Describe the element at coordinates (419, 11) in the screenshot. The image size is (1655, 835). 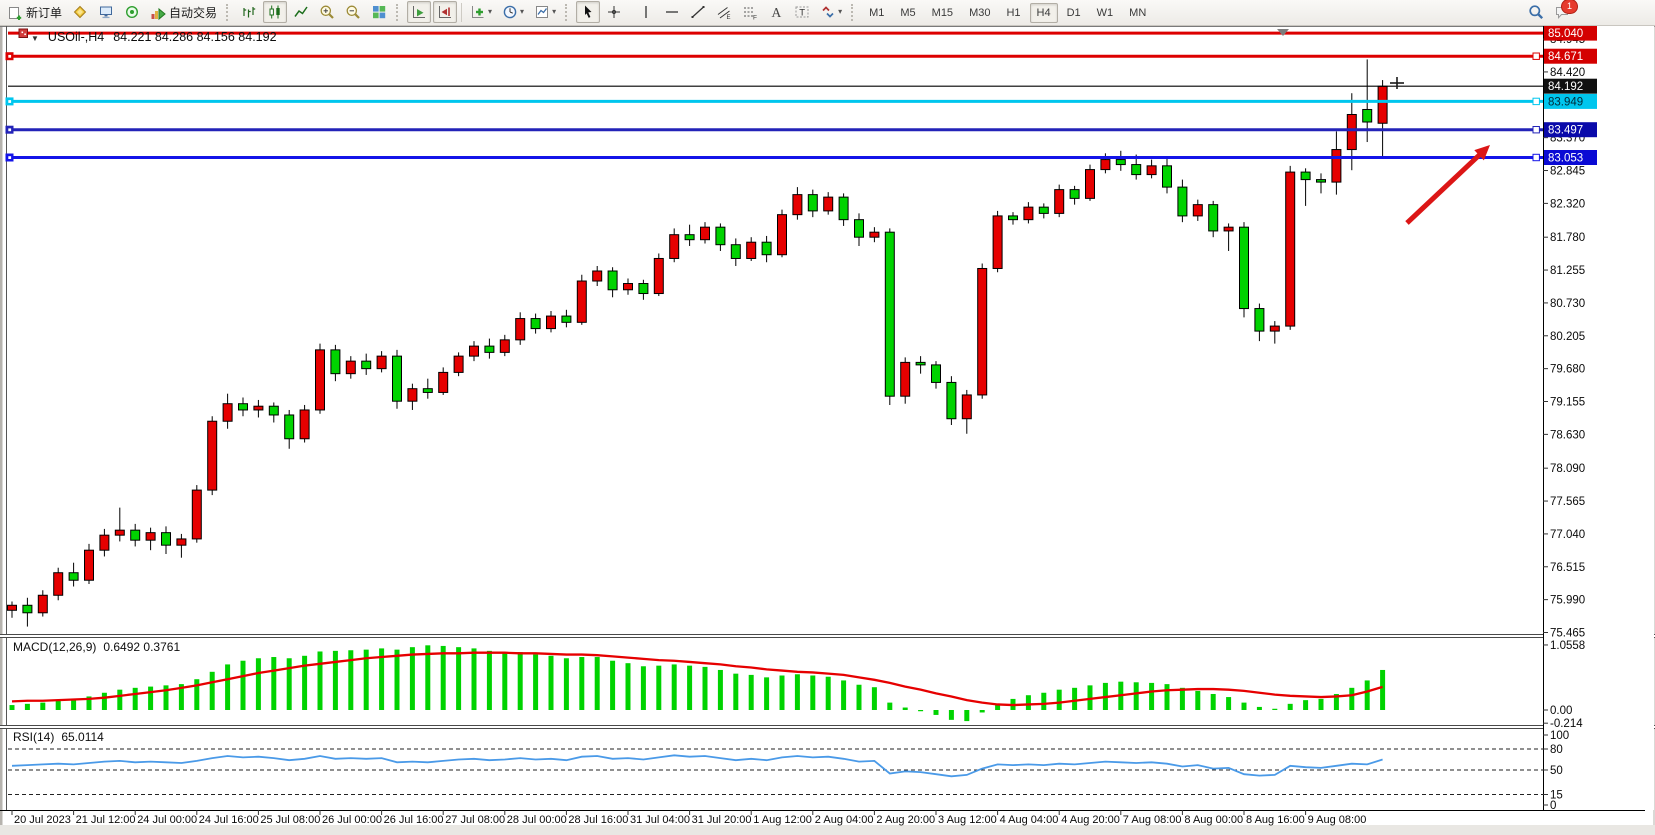
I see `auto-scroll-button` at that location.